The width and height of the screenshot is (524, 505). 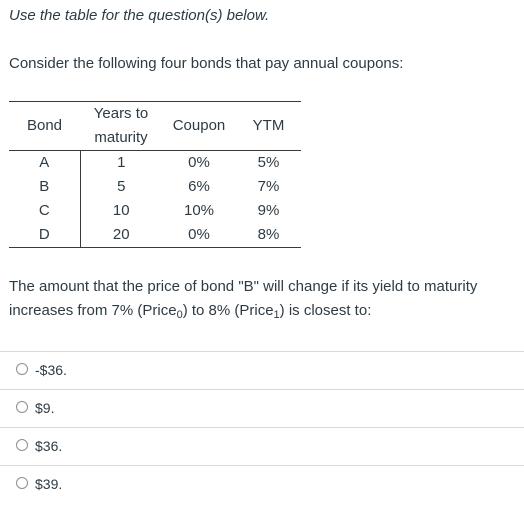 I want to click on cell-ytm: 9%, so click(x=268, y=210).